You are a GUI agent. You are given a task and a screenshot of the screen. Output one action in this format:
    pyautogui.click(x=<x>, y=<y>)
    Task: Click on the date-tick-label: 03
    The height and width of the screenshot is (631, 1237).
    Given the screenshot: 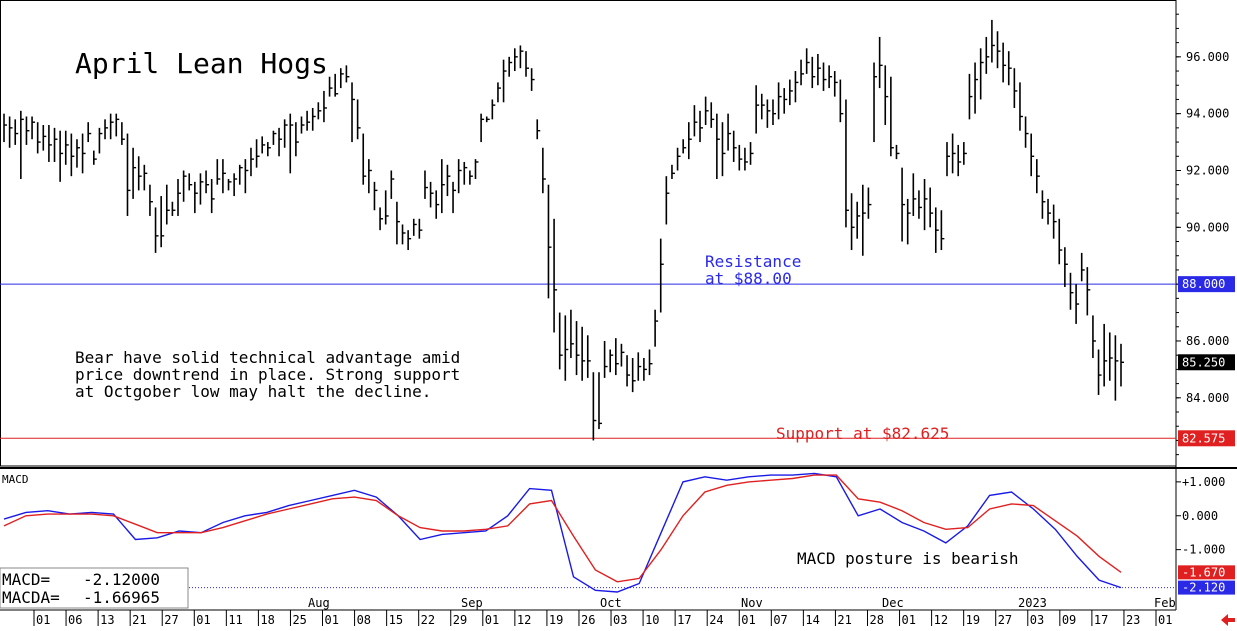 What is the action you would take?
    pyautogui.click(x=1037, y=620)
    